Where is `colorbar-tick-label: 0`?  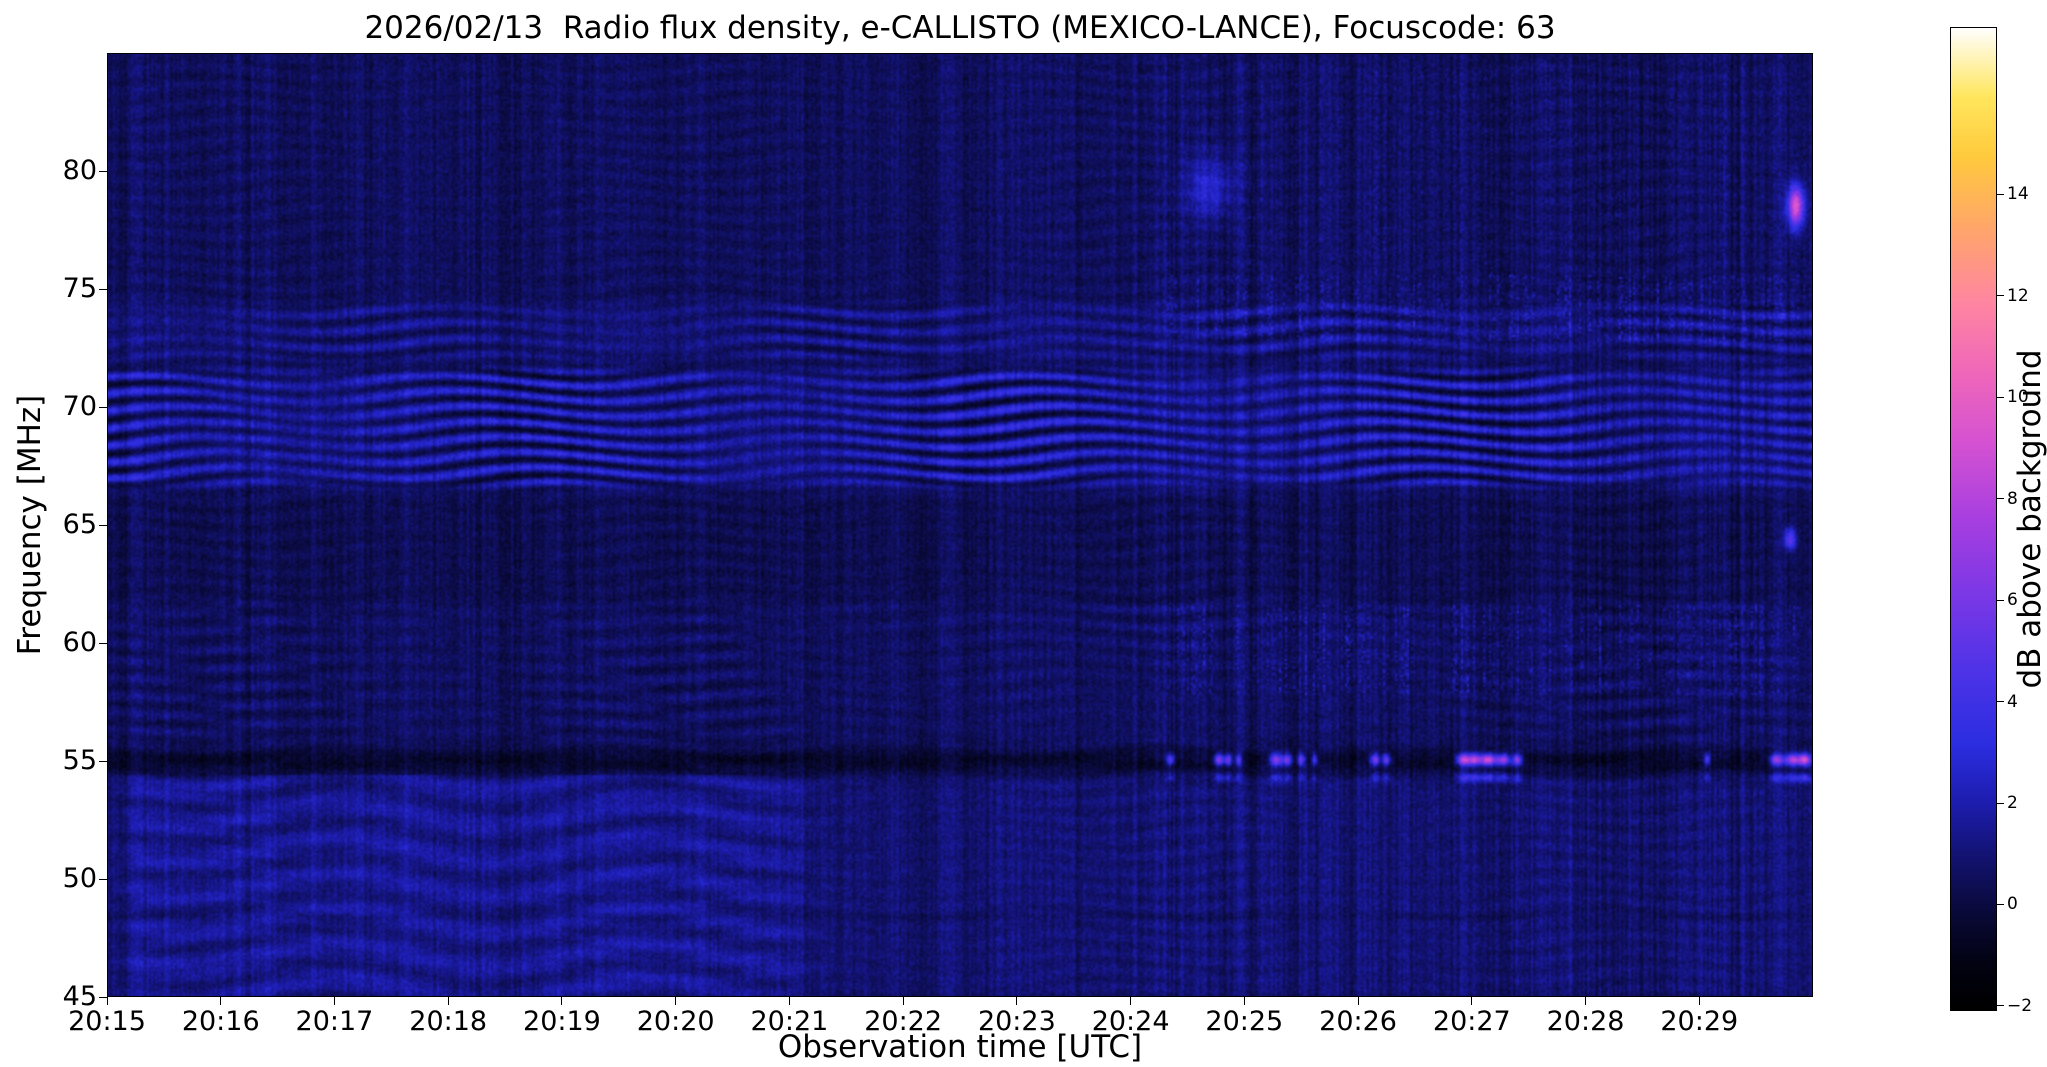
colorbar-tick-label: 0 is located at coordinates (2012, 904).